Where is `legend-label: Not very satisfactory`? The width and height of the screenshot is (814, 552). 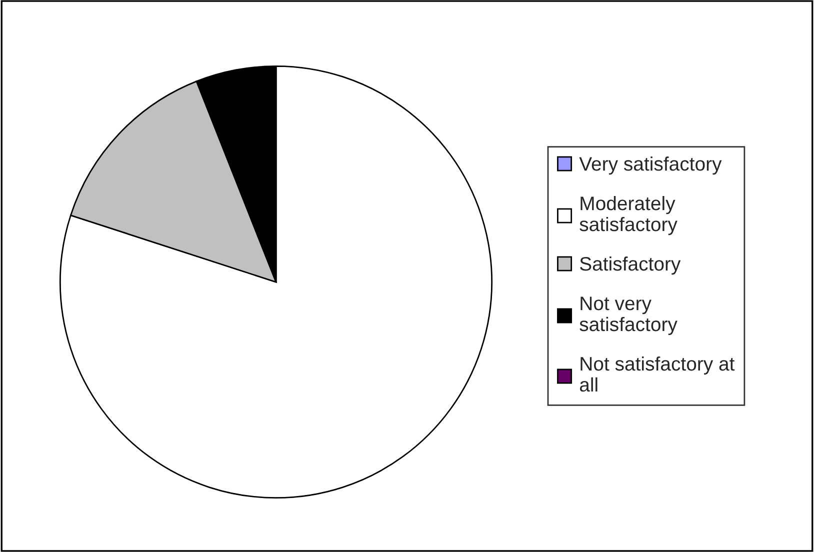 legend-label: Not very satisfactory is located at coordinates (629, 316).